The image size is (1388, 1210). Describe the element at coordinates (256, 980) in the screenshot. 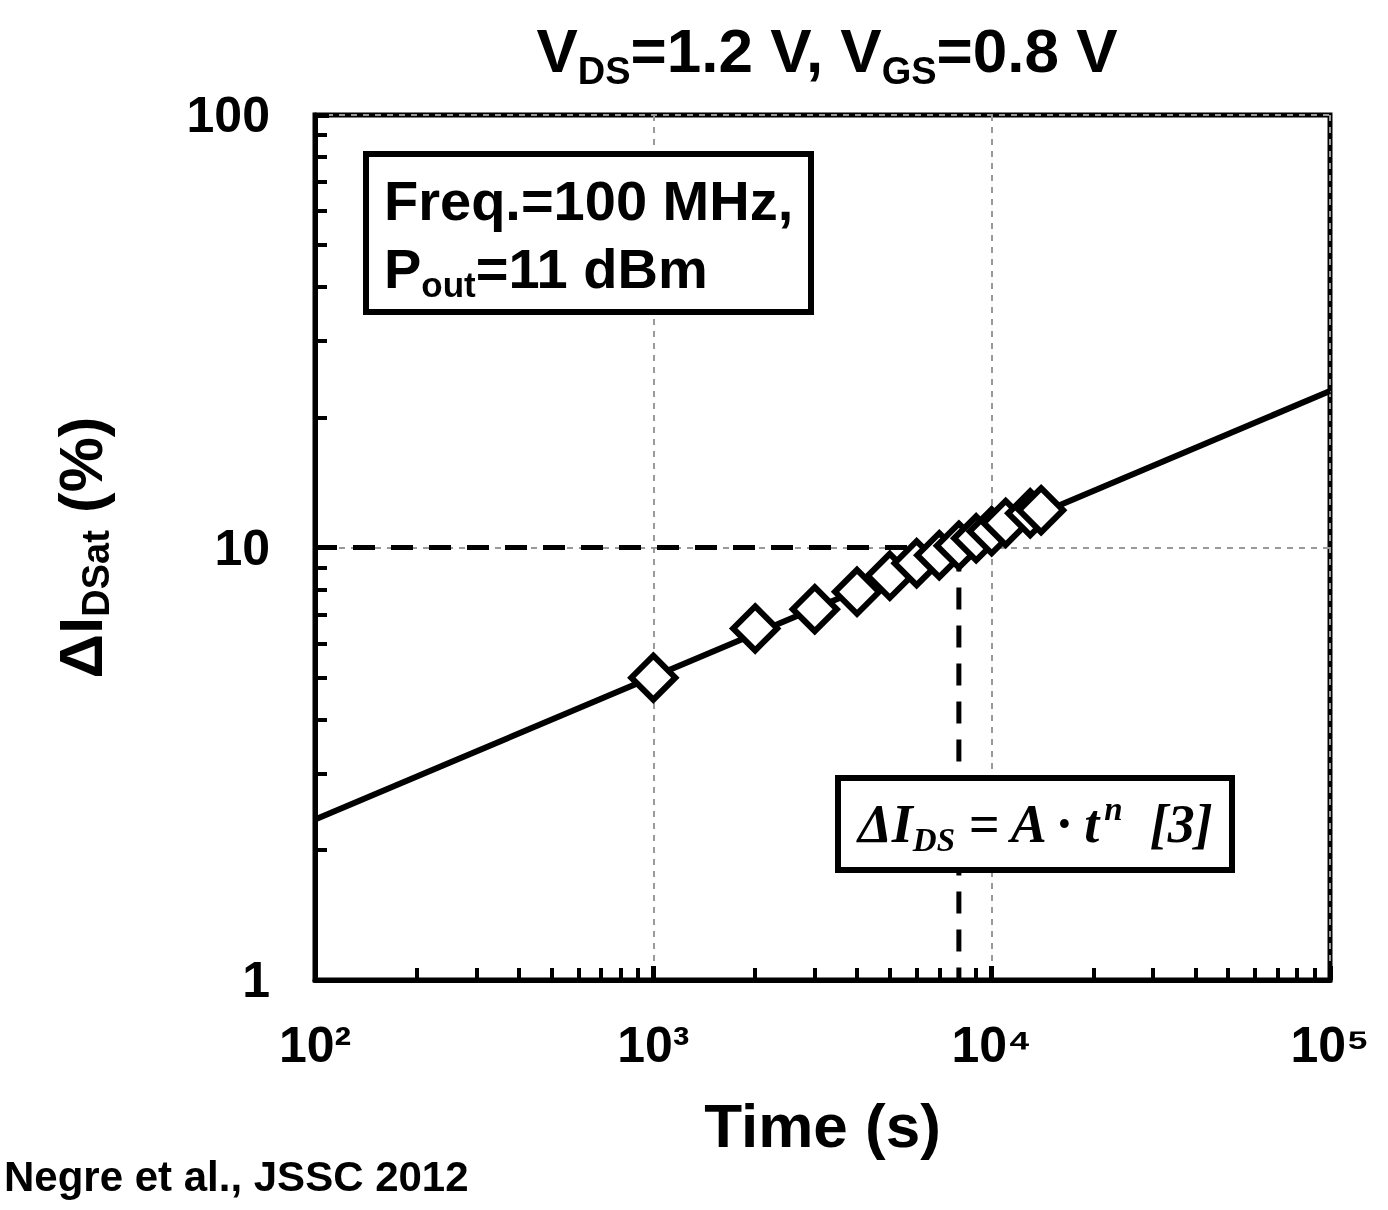

I see `y-tick-label: 1` at that location.